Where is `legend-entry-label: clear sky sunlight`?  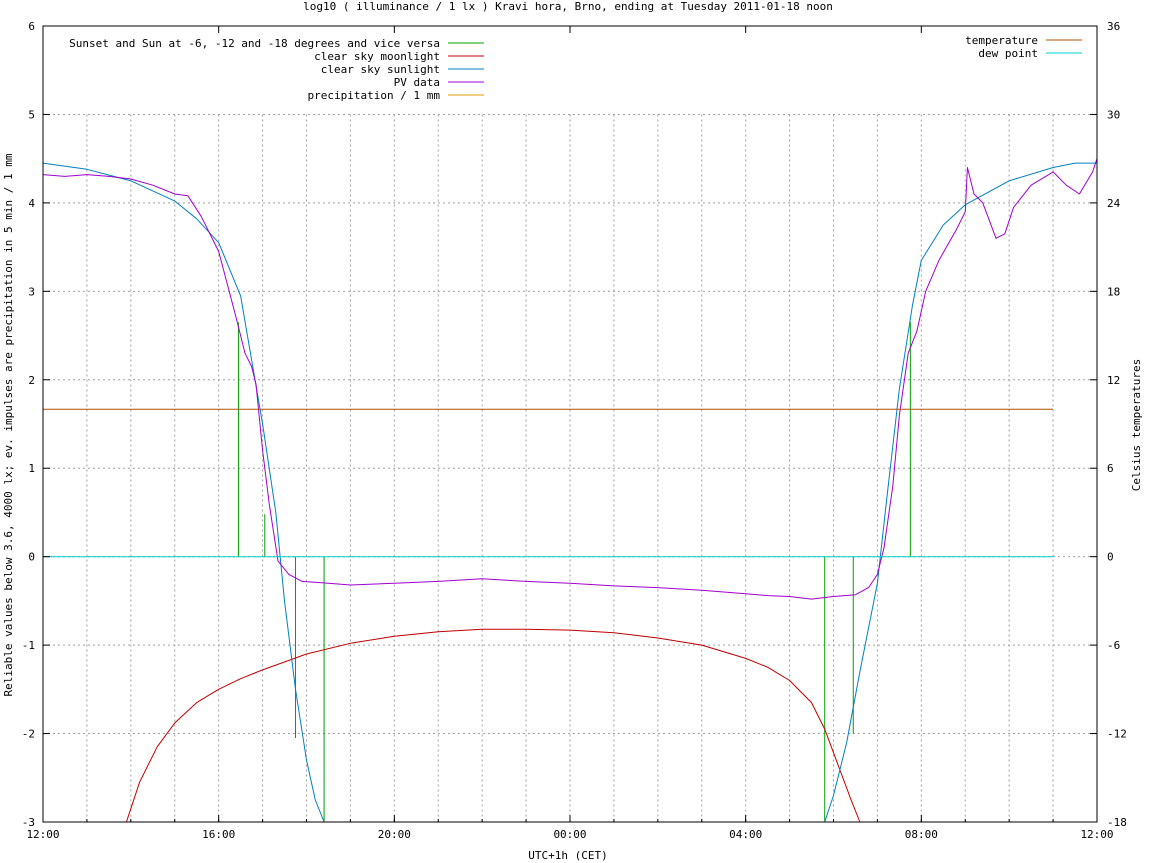 legend-entry-label: clear sky sunlight is located at coordinates (380, 69).